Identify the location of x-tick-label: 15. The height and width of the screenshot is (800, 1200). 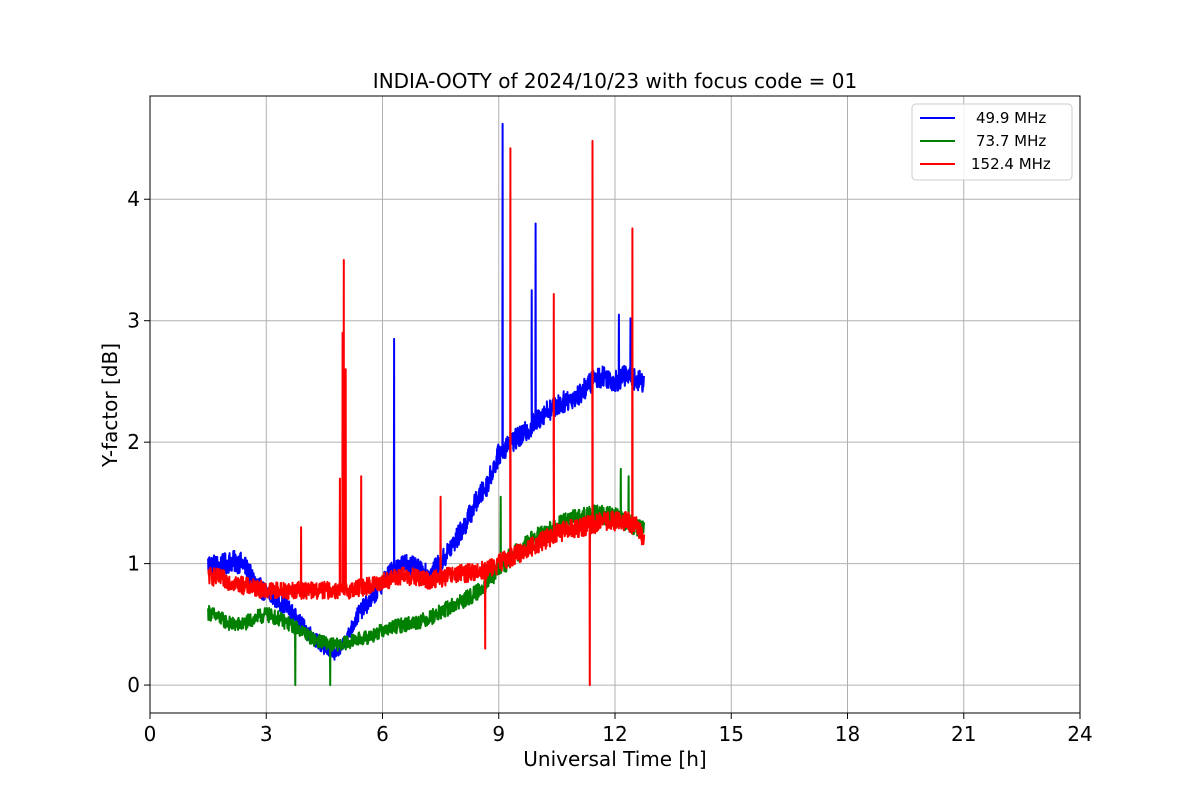
(731, 734).